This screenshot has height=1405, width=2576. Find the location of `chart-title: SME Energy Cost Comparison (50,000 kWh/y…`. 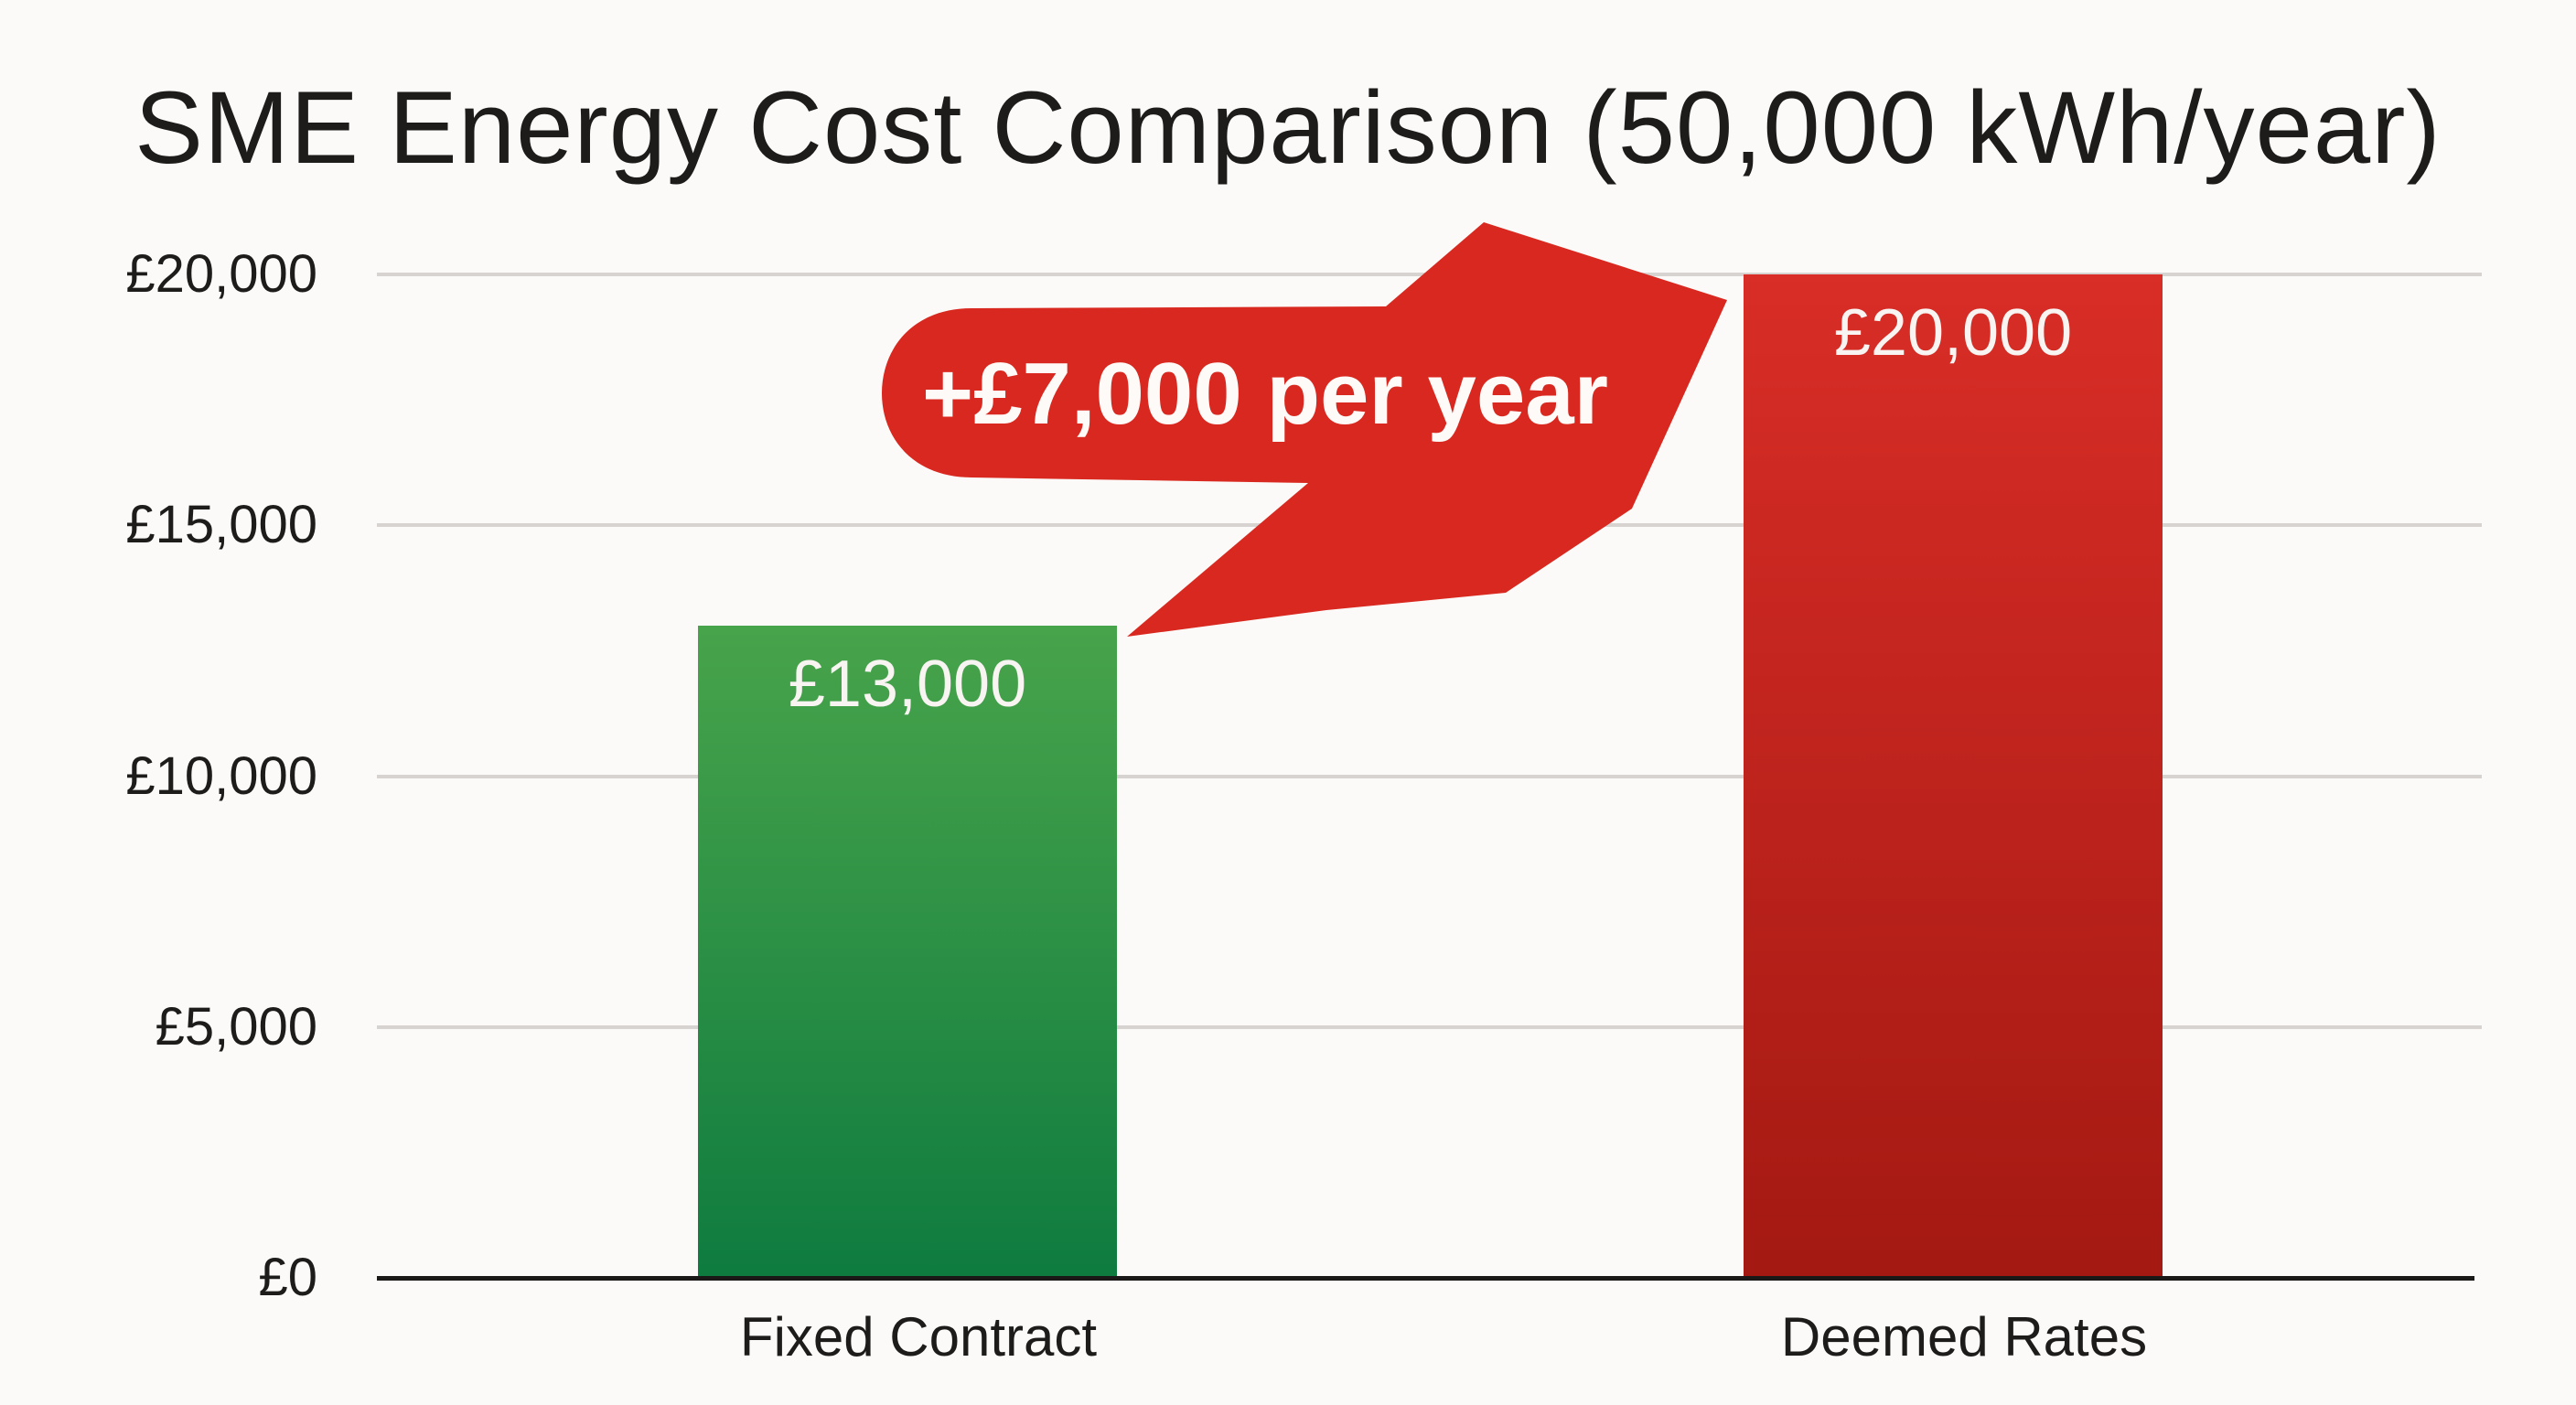

chart-title: SME Energy Cost Comparison (50,000 kWh/y… is located at coordinates (1288, 127).